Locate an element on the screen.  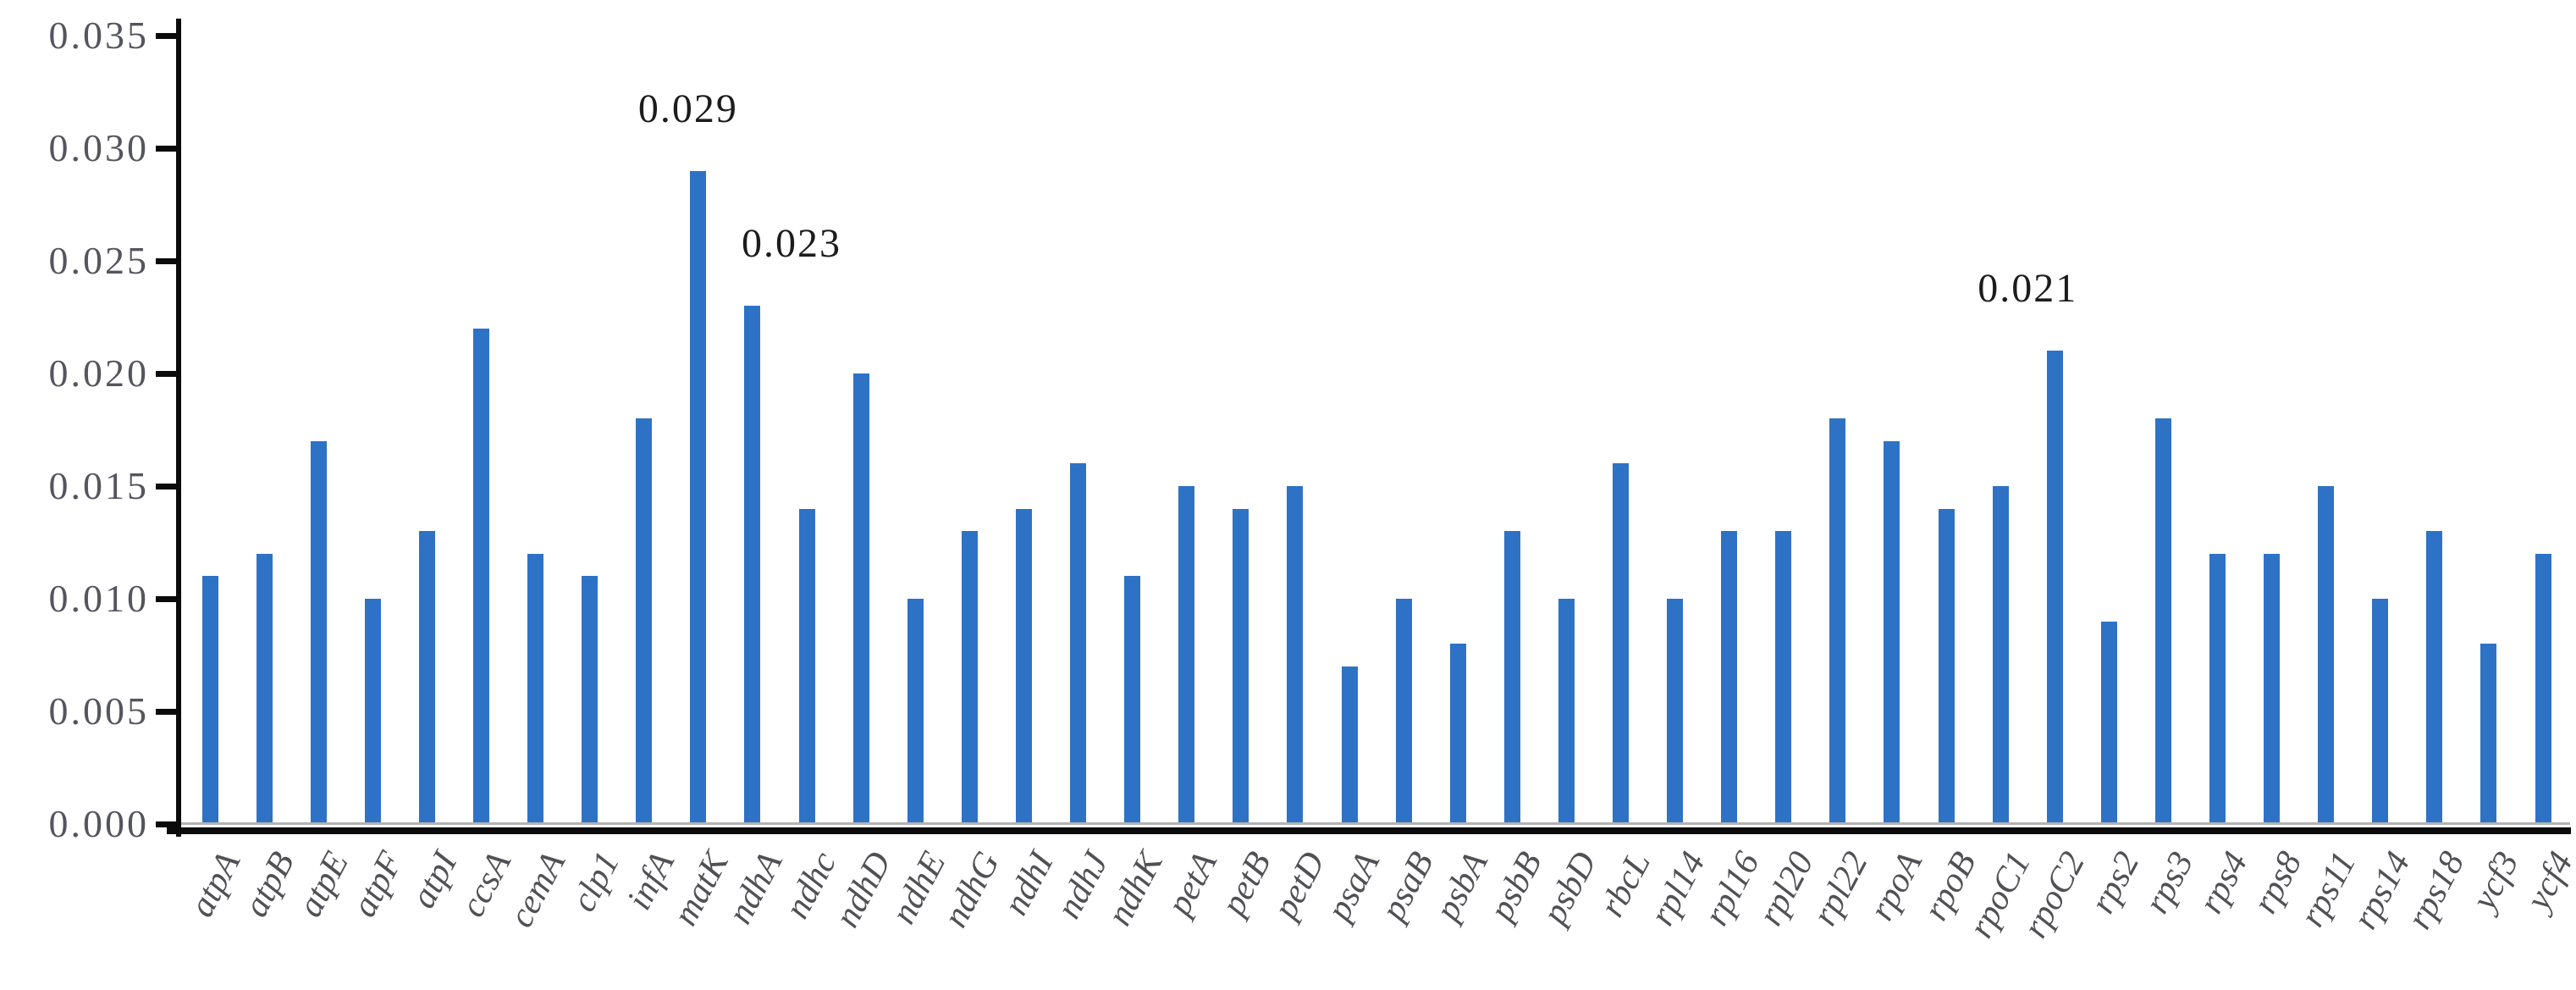
bar-slot: ndhA 0.023 is located at coordinates (780, 483).